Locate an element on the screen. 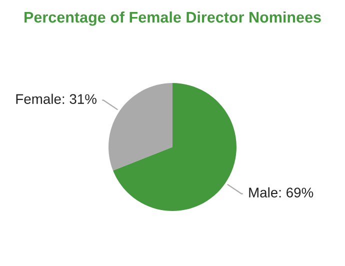 This screenshot has height=266, width=345. slice-label: Male: 69% is located at coordinates (281, 192).